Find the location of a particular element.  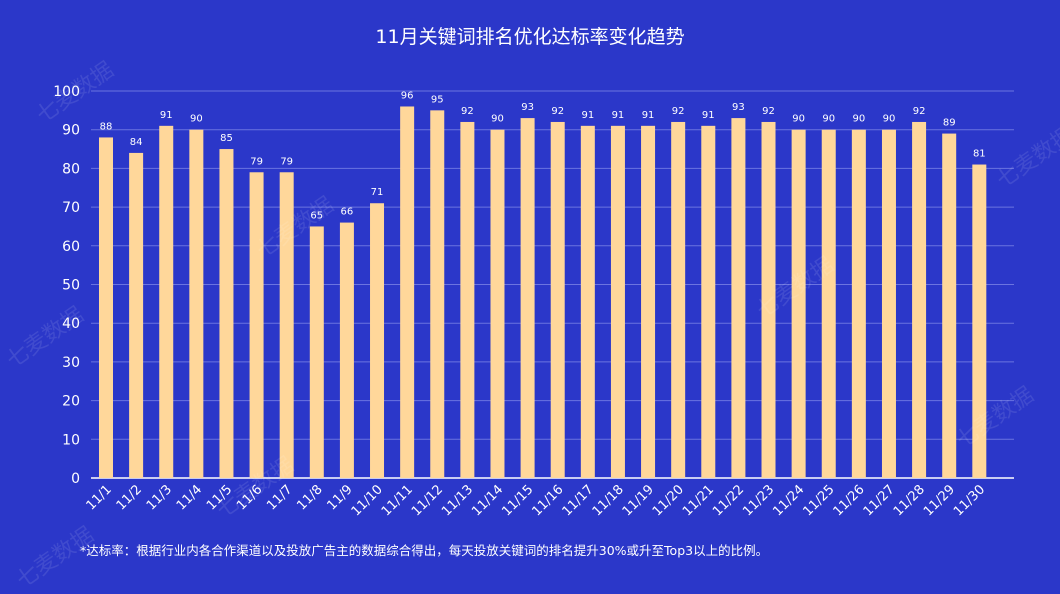

y-tick-label: 10 is located at coordinates (71, 440).